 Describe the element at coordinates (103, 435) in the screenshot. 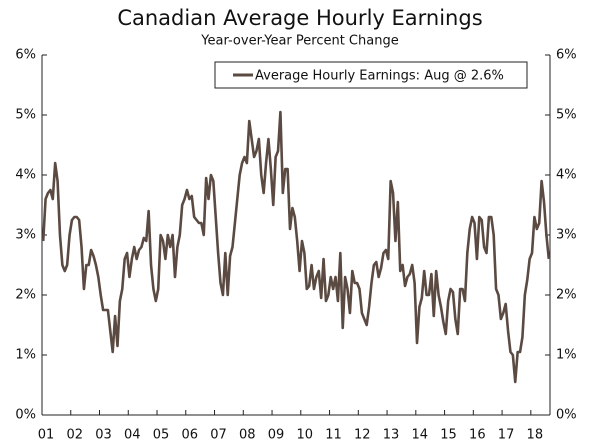

I see `x-tick-label: 03` at that location.